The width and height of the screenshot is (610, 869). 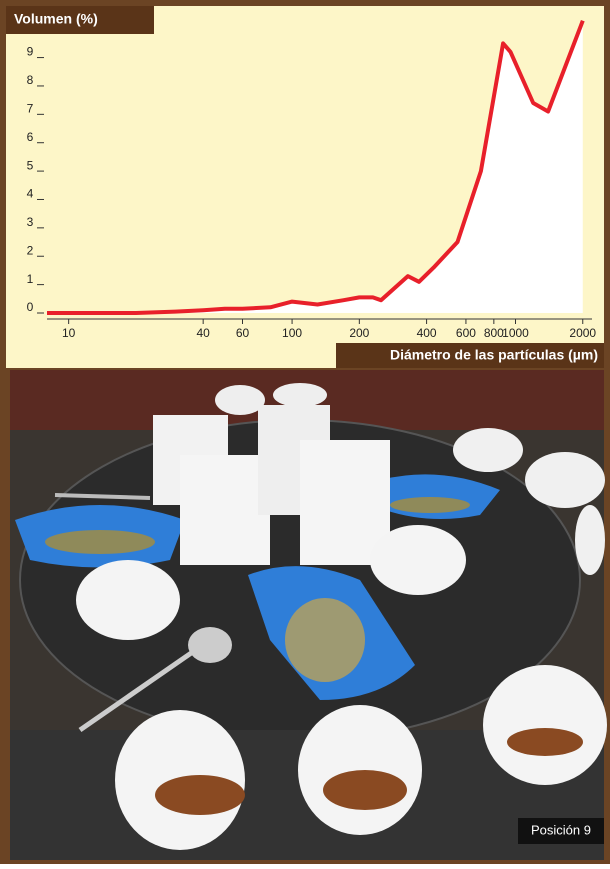 What do you see at coordinates (30, 279) in the screenshot?
I see `y-tick-label: 1` at bounding box center [30, 279].